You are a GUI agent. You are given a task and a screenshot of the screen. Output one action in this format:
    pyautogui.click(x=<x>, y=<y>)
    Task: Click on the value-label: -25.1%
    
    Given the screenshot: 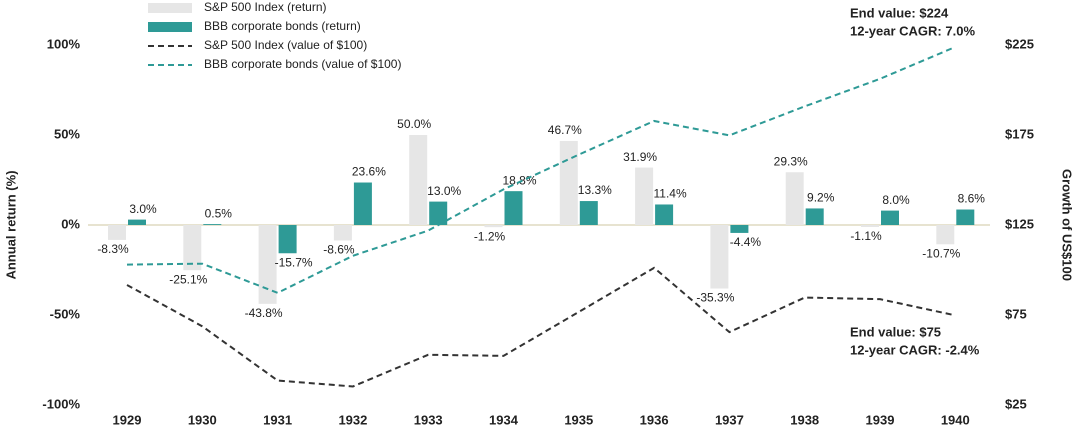 What is the action you would take?
    pyautogui.click(x=188, y=279)
    